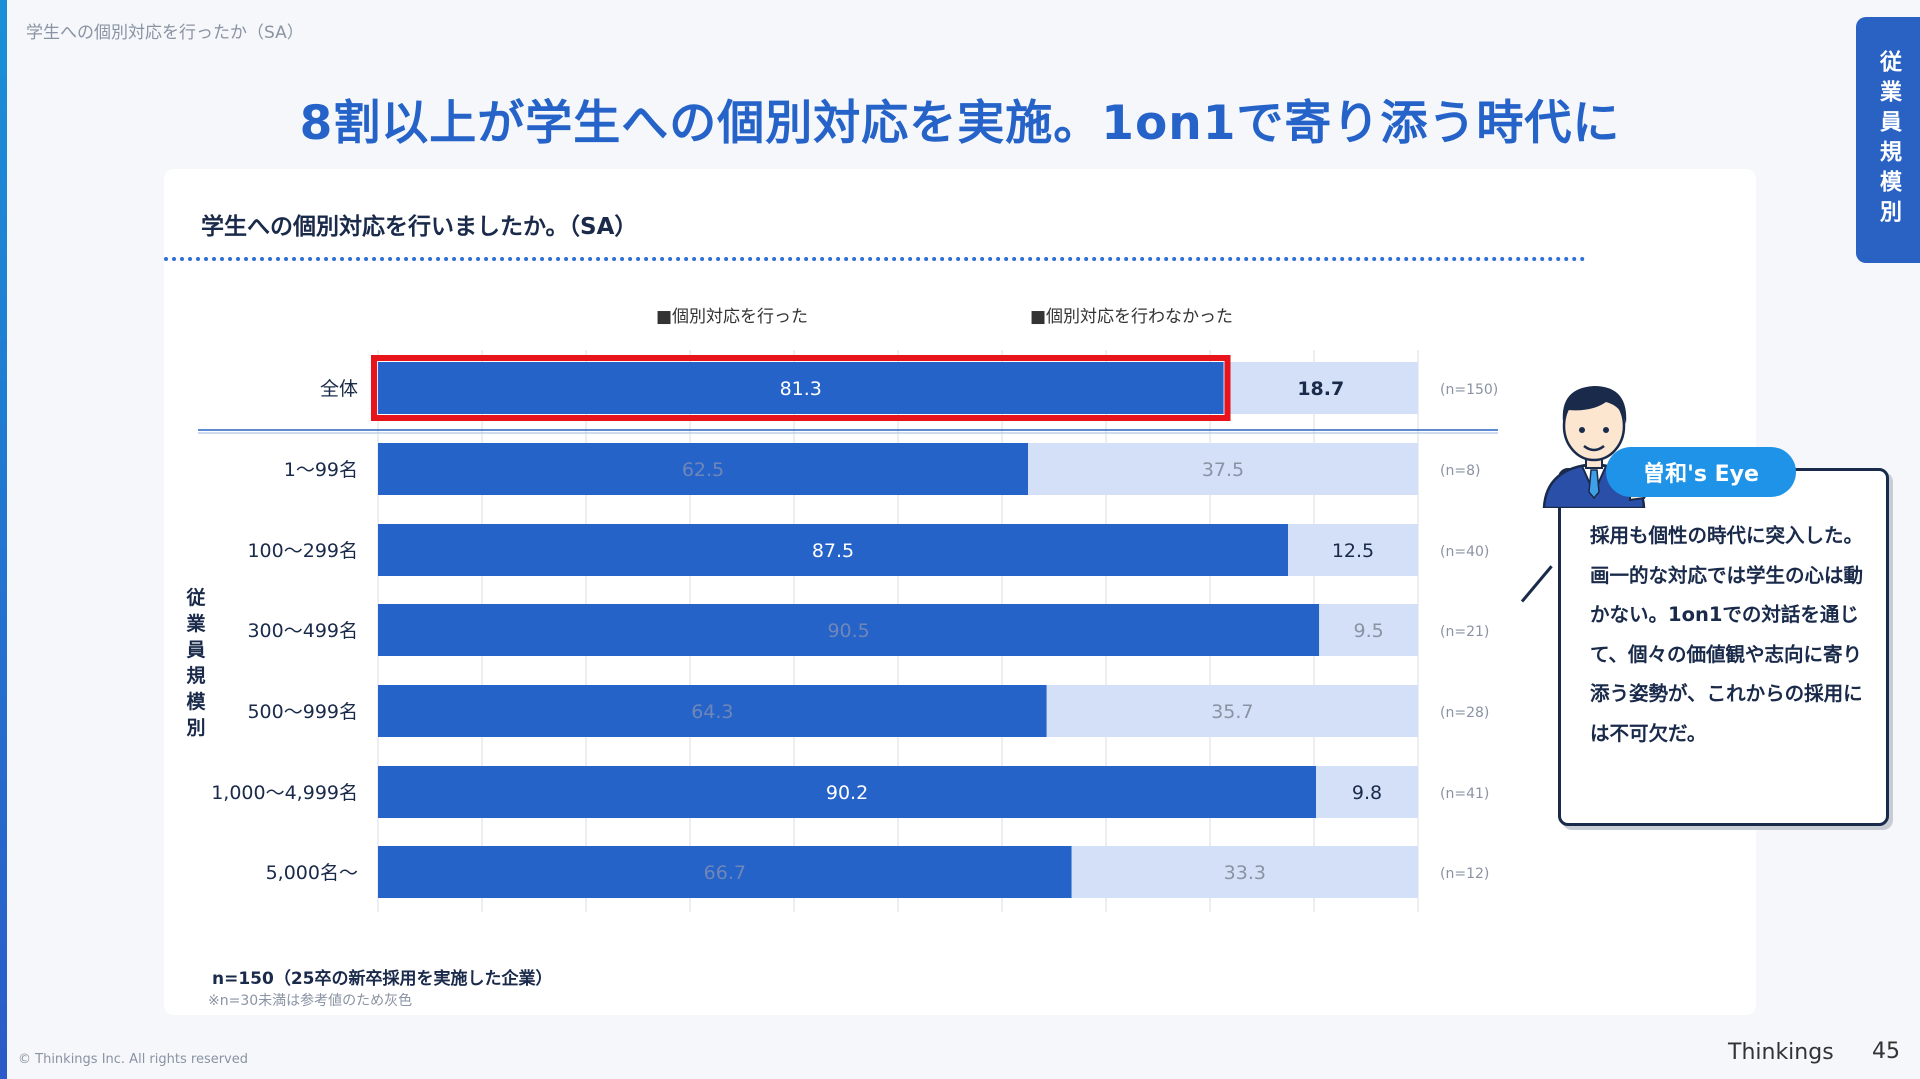 This screenshot has height=1079, width=1920. What do you see at coordinates (284, 793) in the screenshot?
I see `category-label: 1,000〜4,999名` at bounding box center [284, 793].